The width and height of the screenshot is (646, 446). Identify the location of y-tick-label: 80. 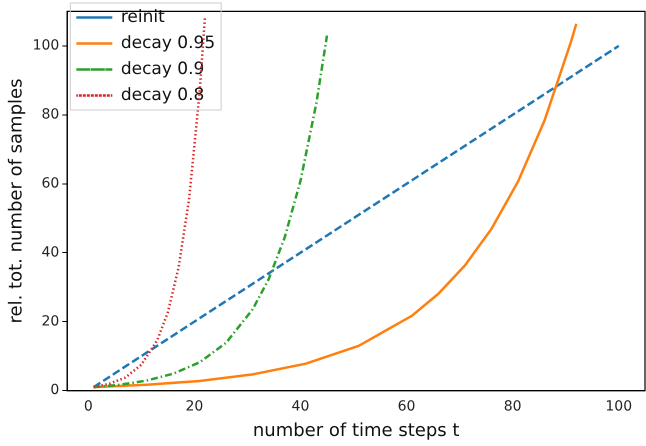
(50, 114).